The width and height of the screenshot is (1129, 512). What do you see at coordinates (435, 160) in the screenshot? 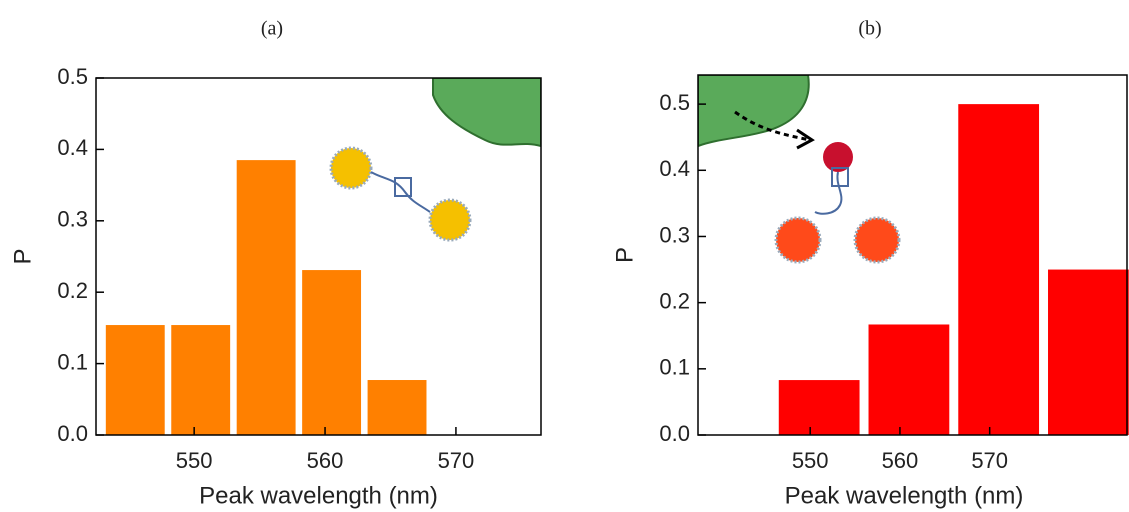
I see `cartoon-a` at bounding box center [435, 160].